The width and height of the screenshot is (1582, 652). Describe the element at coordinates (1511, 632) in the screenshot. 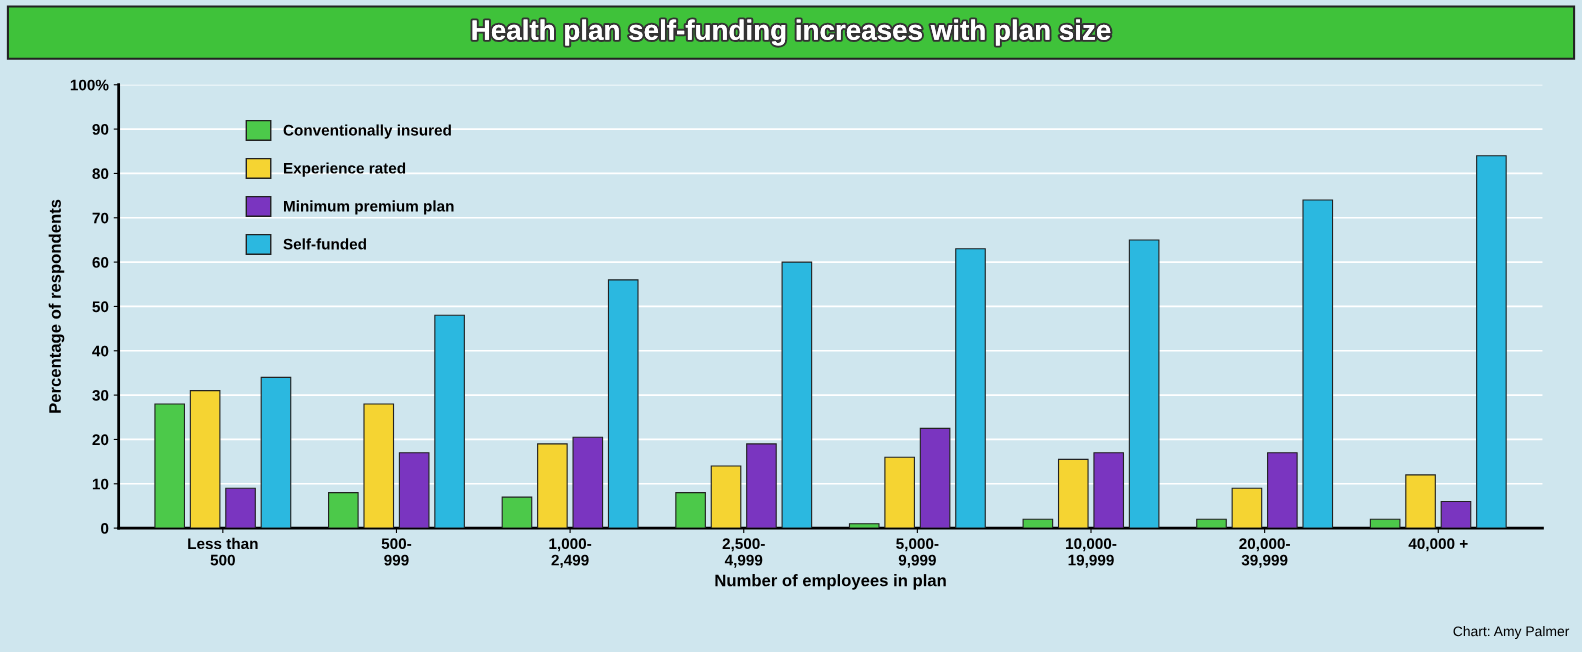

I see `text: Chart: Amy Palmer` at that location.